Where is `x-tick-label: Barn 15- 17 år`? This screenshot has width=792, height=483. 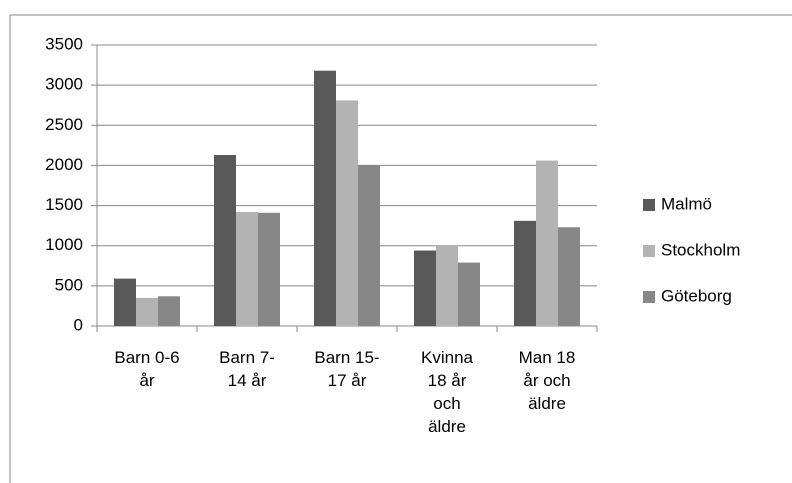 x-tick-label: Barn 15- 17 år is located at coordinates (347, 369).